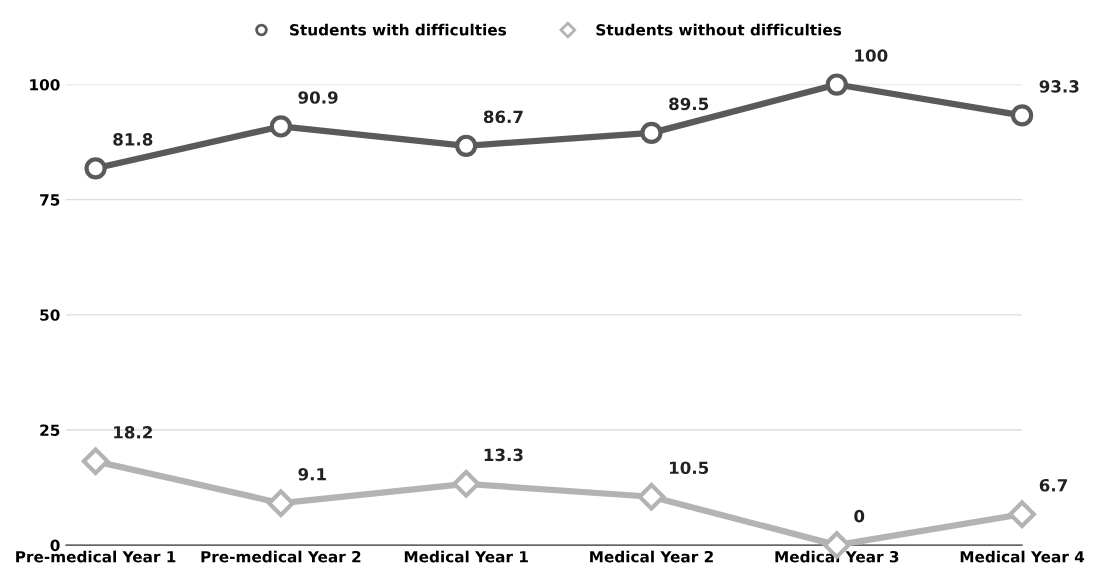 The image size is (1099, 583). What do you see at coordinates (318, 97) in the screenshot?
I see `data-label: 90.9` at bounding box center [318, 97].